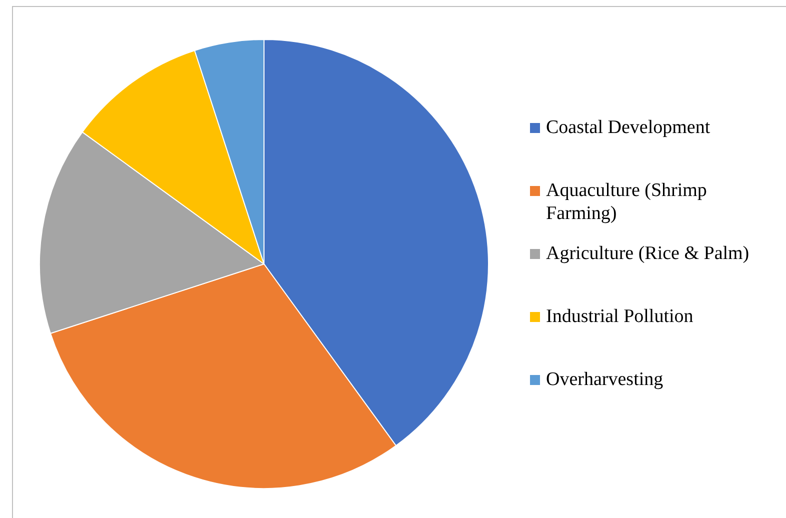 Image resolution: width=786 pixels, height=518 pixels. Describe the element at coordinates (620, 316) in the screenshot. I see `legend-label: Industrial Pollution` at that location.